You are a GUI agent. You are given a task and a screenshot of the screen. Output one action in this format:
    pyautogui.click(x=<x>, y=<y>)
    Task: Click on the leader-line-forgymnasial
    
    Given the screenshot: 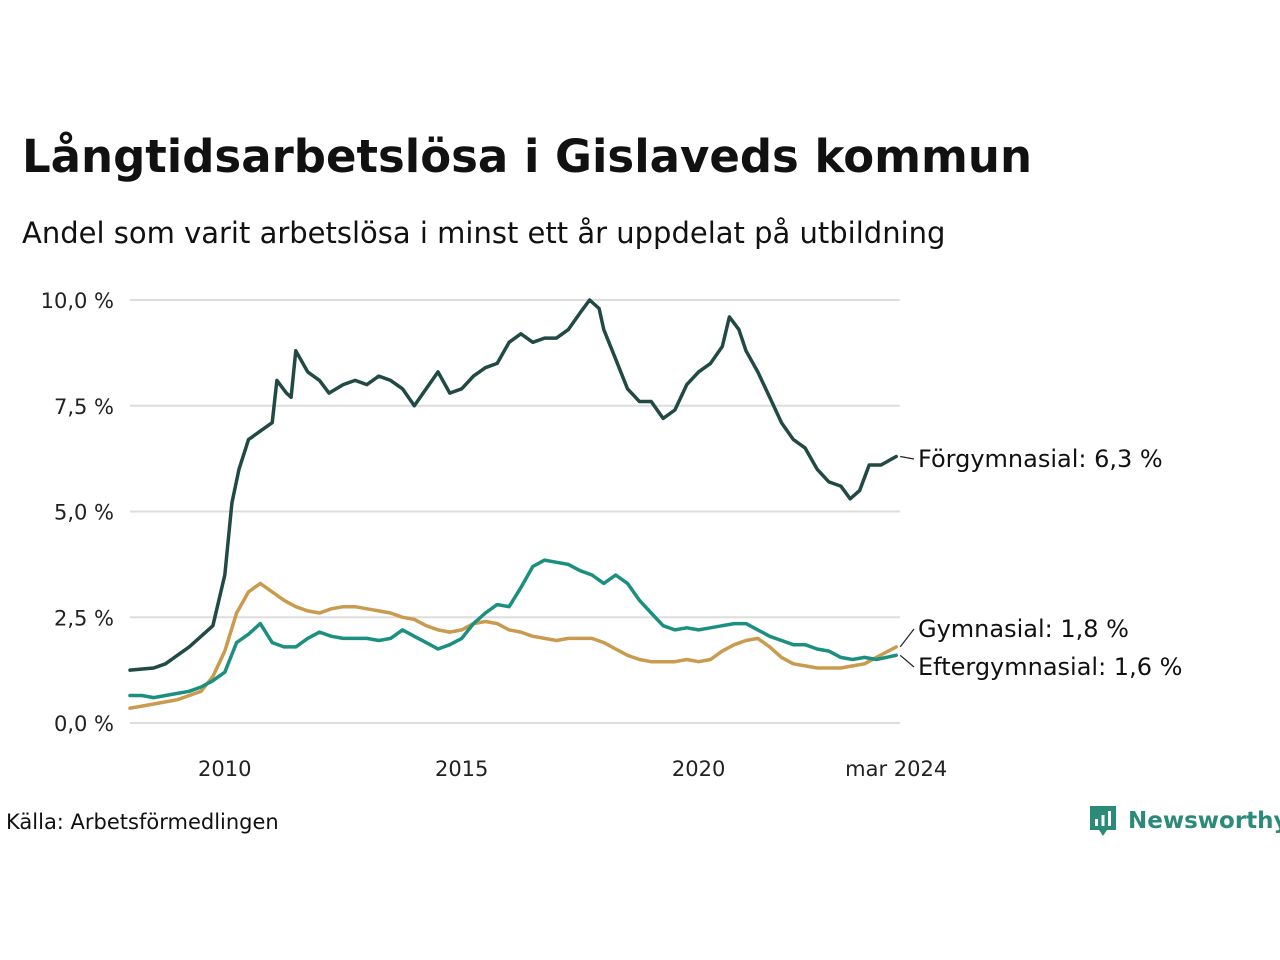 What is the action you would take?
    pyautogui.click(x=907, y=457)
    